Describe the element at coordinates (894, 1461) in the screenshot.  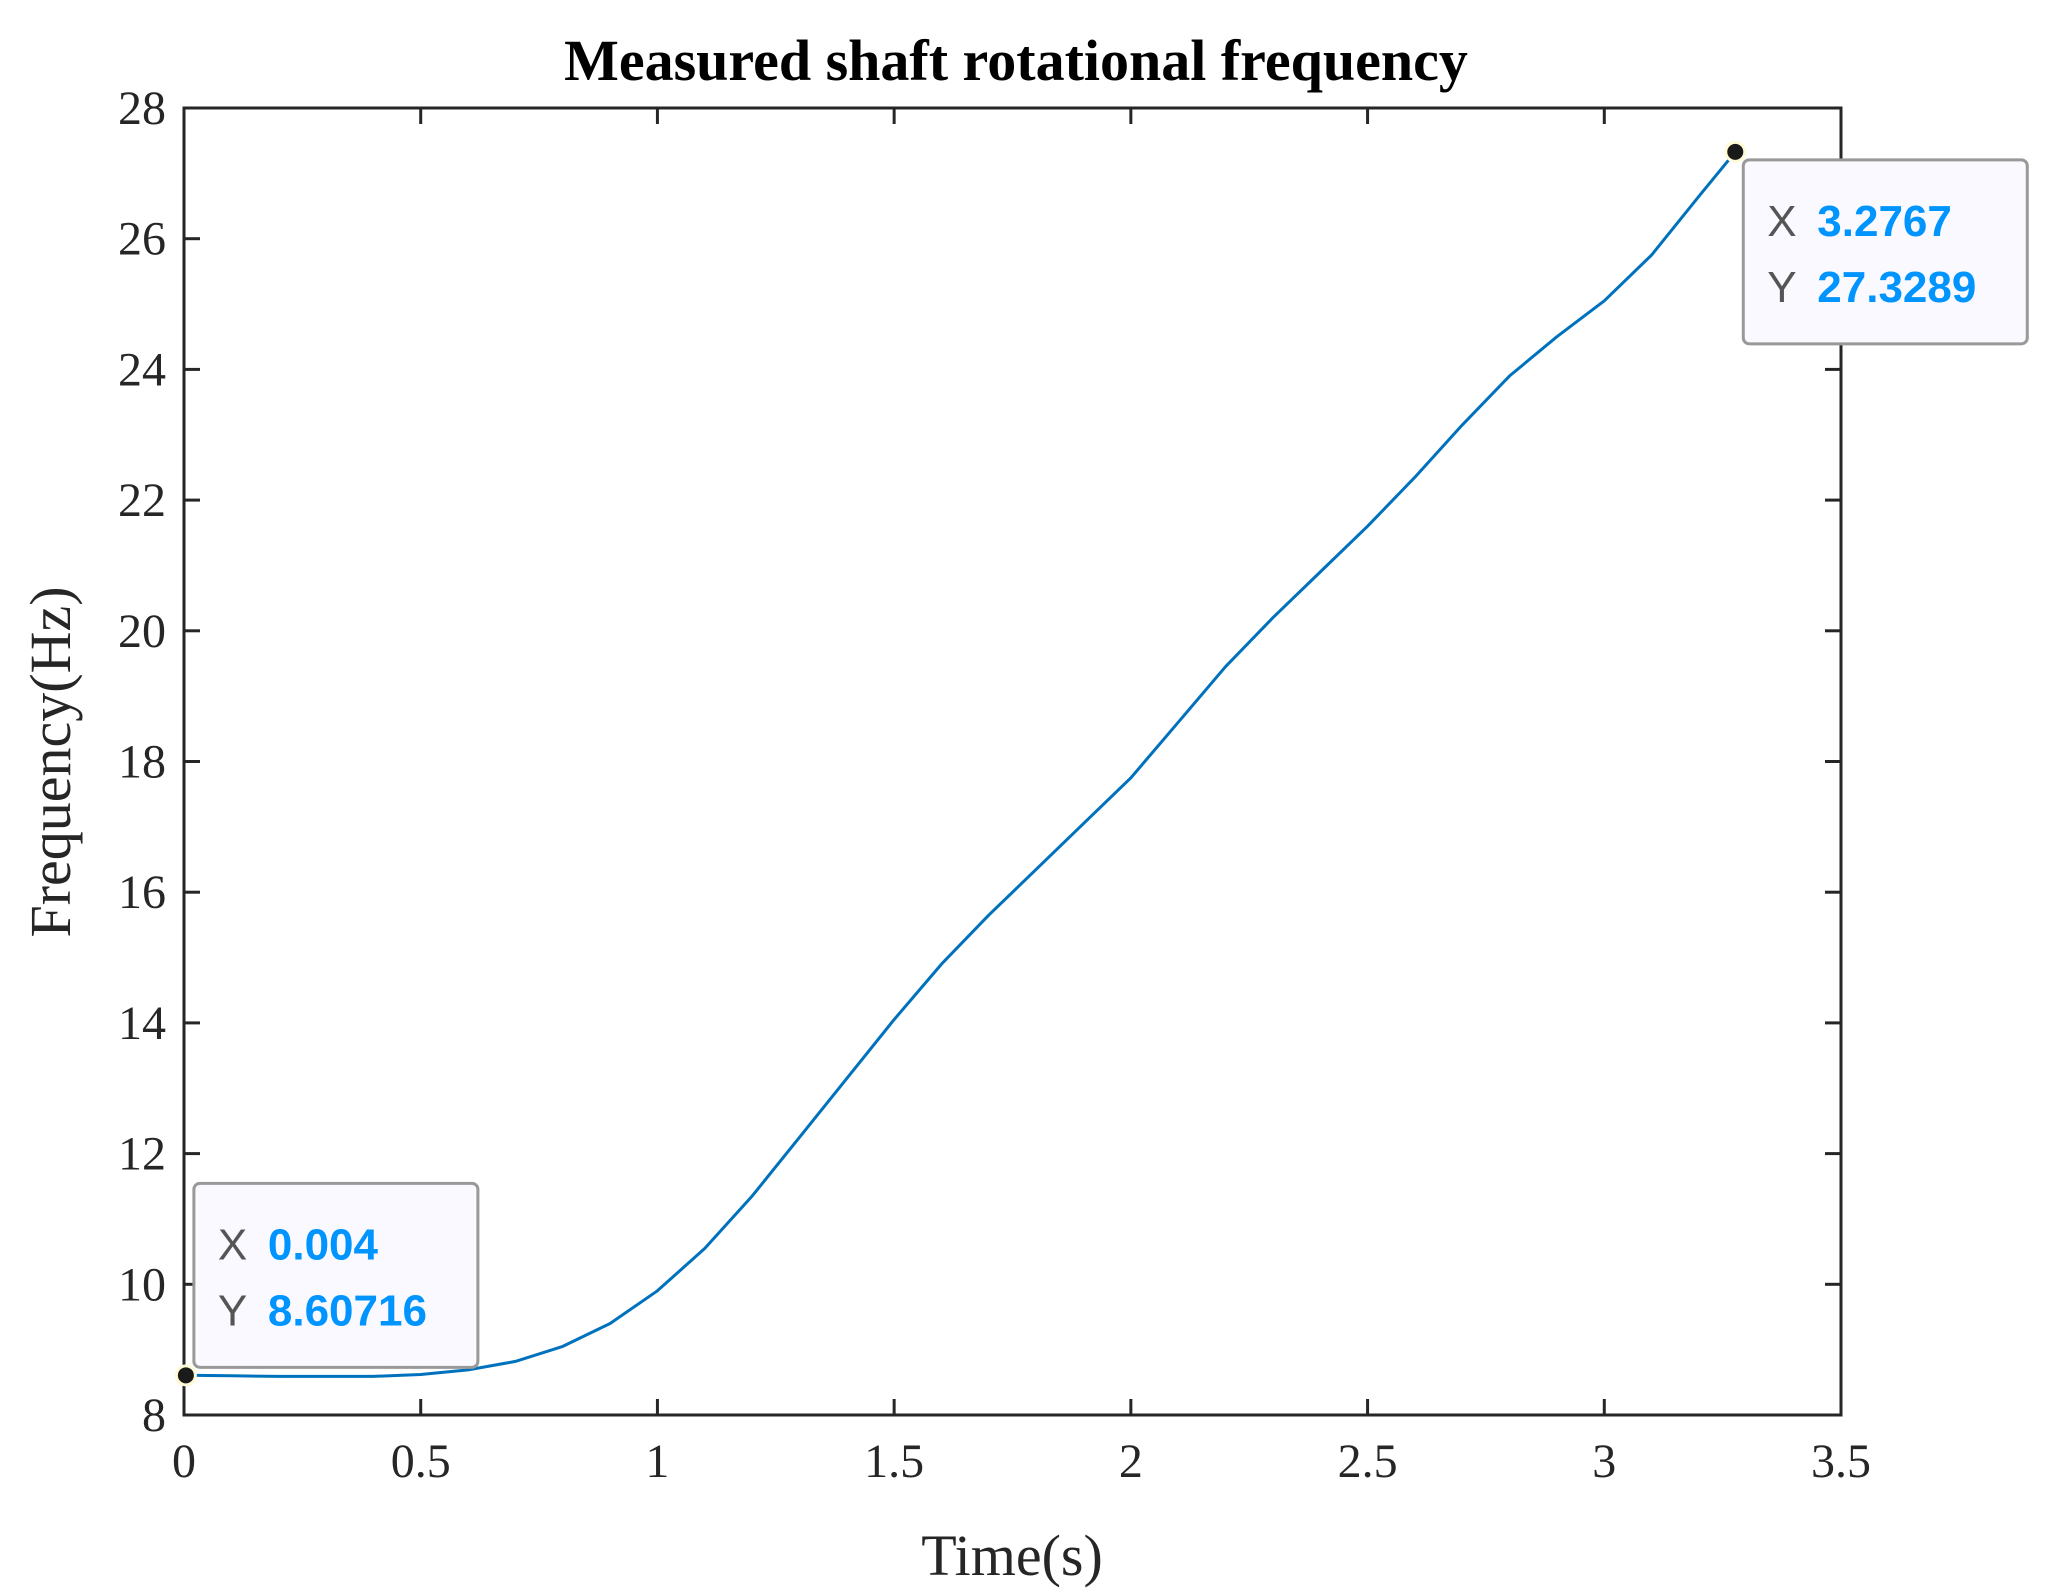
I see `x-tick-label: 1.5` at that location.